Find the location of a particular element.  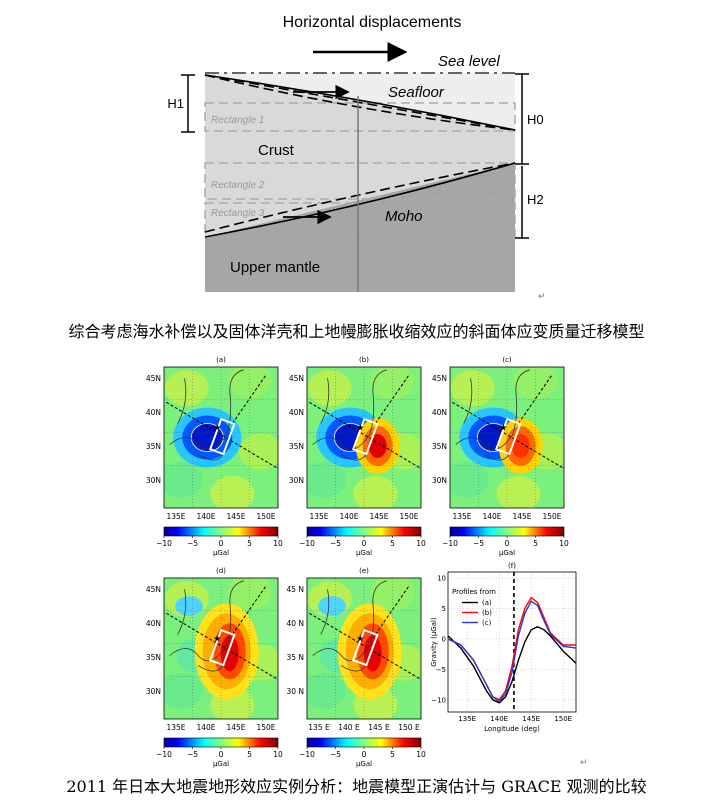

upper-mantle-label: Upper mantle is located at coordinates (275, 267).